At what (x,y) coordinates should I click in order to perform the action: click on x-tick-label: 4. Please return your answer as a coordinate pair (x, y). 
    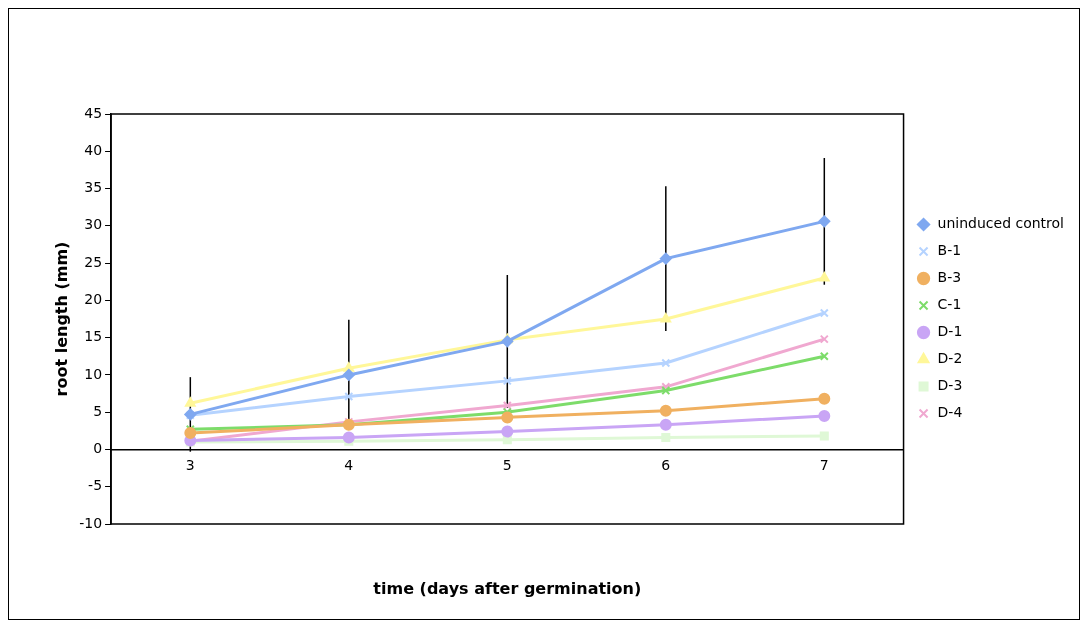
    Looking at the image, I should click on (349, 465).